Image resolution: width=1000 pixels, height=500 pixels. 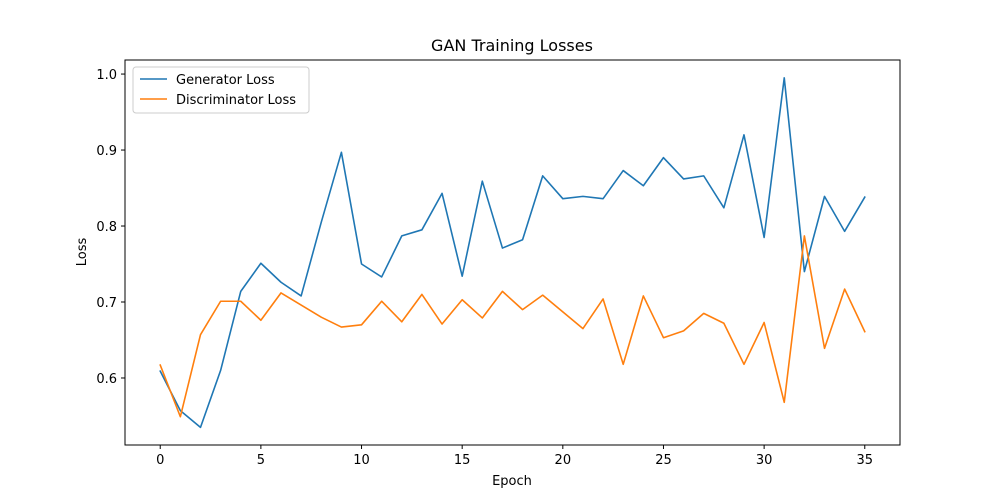 What do you see at coordinates (663, 460) in the screenshot?
I see `x-tick-label: 25` at bounding box center [663, 460].